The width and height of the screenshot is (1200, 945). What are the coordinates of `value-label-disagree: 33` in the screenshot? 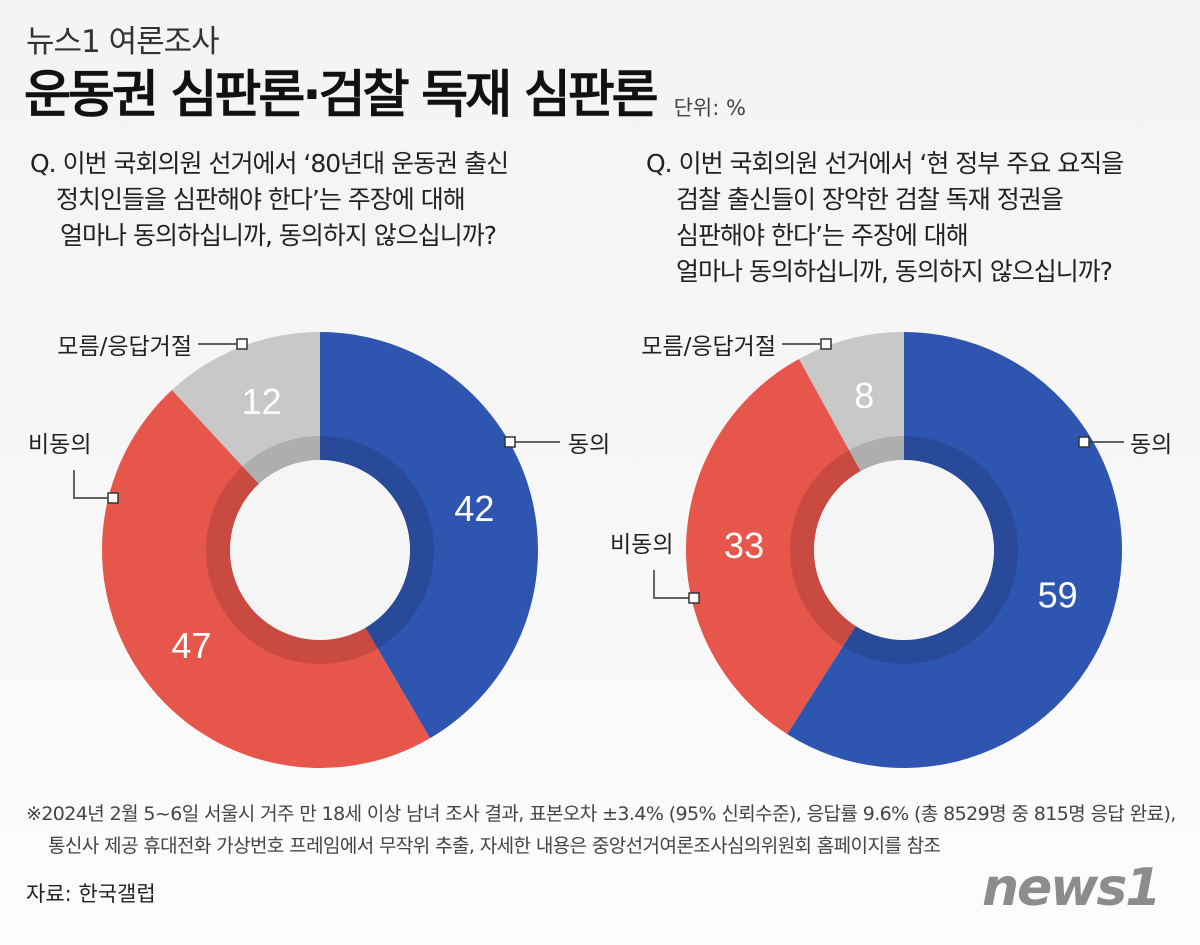 It's located at (744, 545).